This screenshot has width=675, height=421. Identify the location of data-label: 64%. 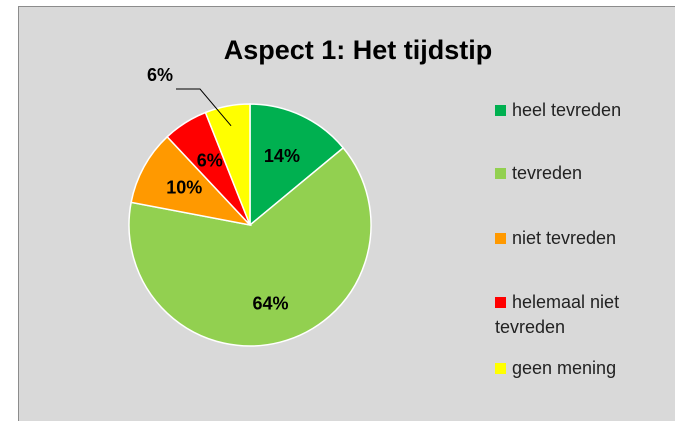
(270, 303).